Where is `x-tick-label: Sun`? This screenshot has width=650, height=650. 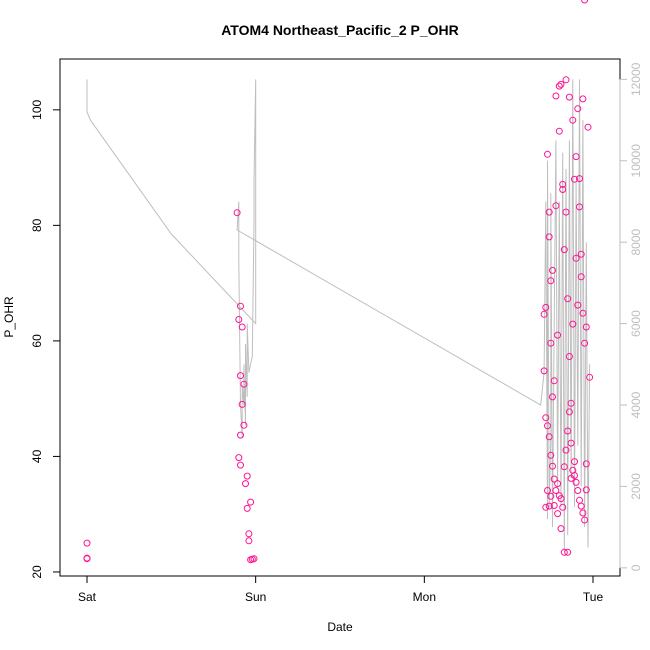 x-tick-label: Sun is located at coordinates (255, 597).